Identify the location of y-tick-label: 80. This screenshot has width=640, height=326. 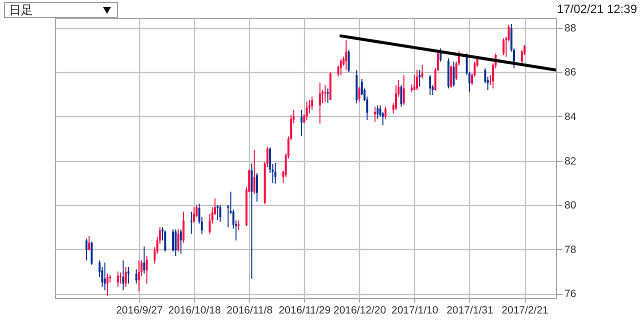
(570, 206).